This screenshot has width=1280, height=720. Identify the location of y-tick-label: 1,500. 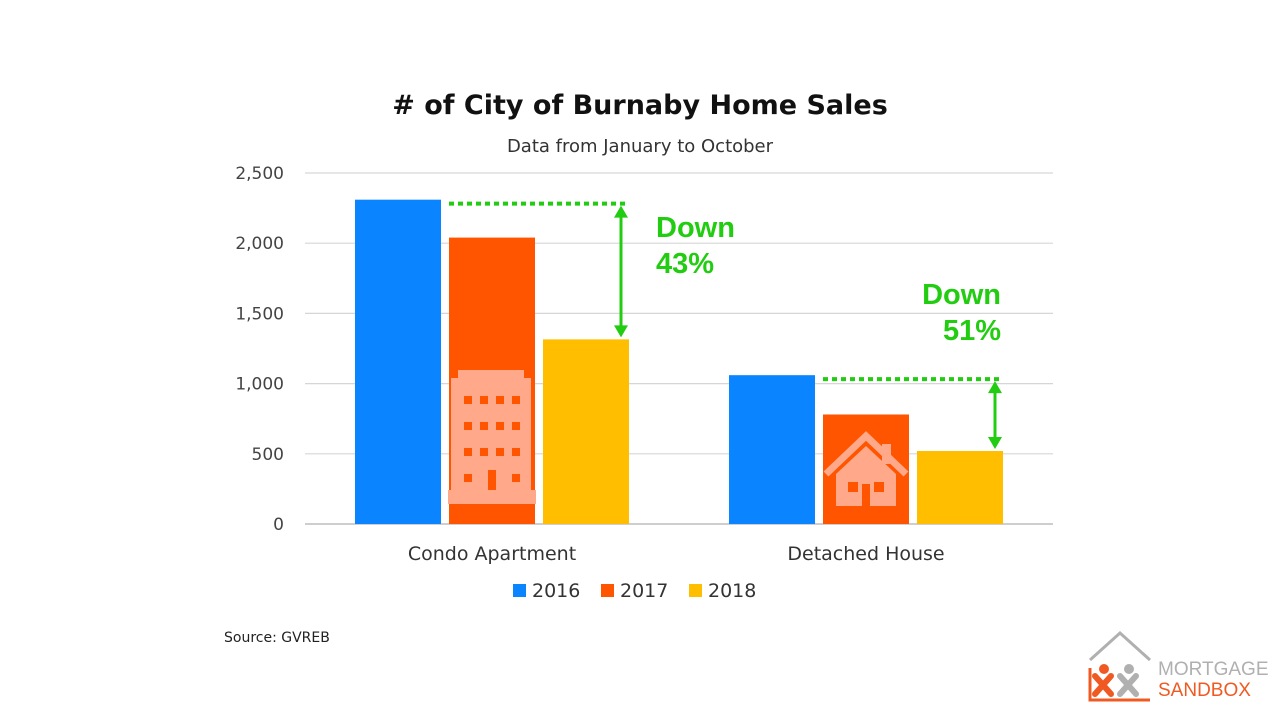
(259, 314).